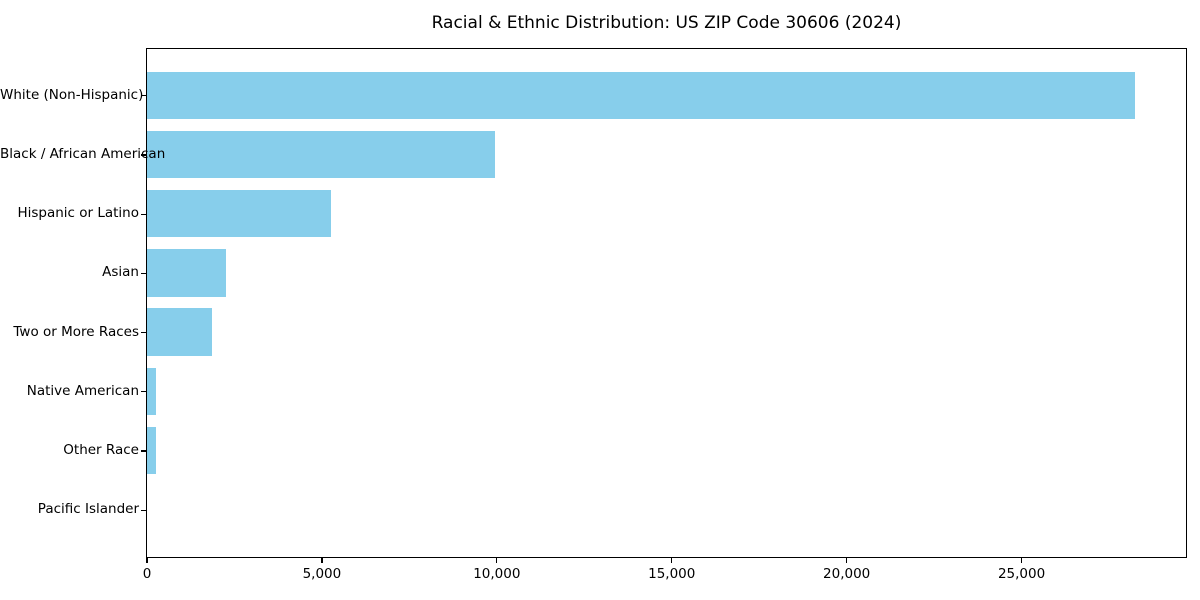 The image size is (1200, 600). What do you see at coordinates (1021, 574) in the screenshot?
I see `x-tick-label: 25,000` at bounding box center [1021, 574].